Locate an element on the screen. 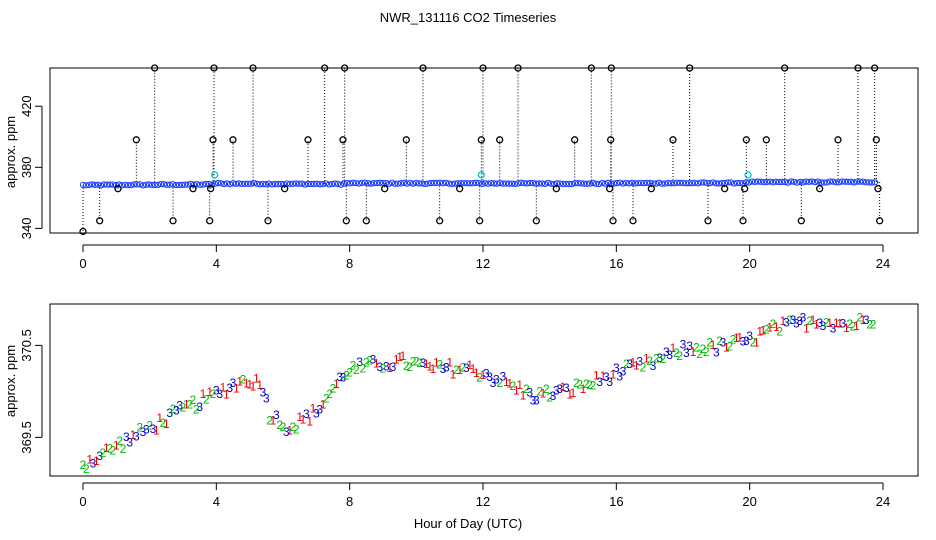 The height and width of the screenshot is (540, 936). top-y-axis-label: approx. ppm is located at coordinates (10, 152).